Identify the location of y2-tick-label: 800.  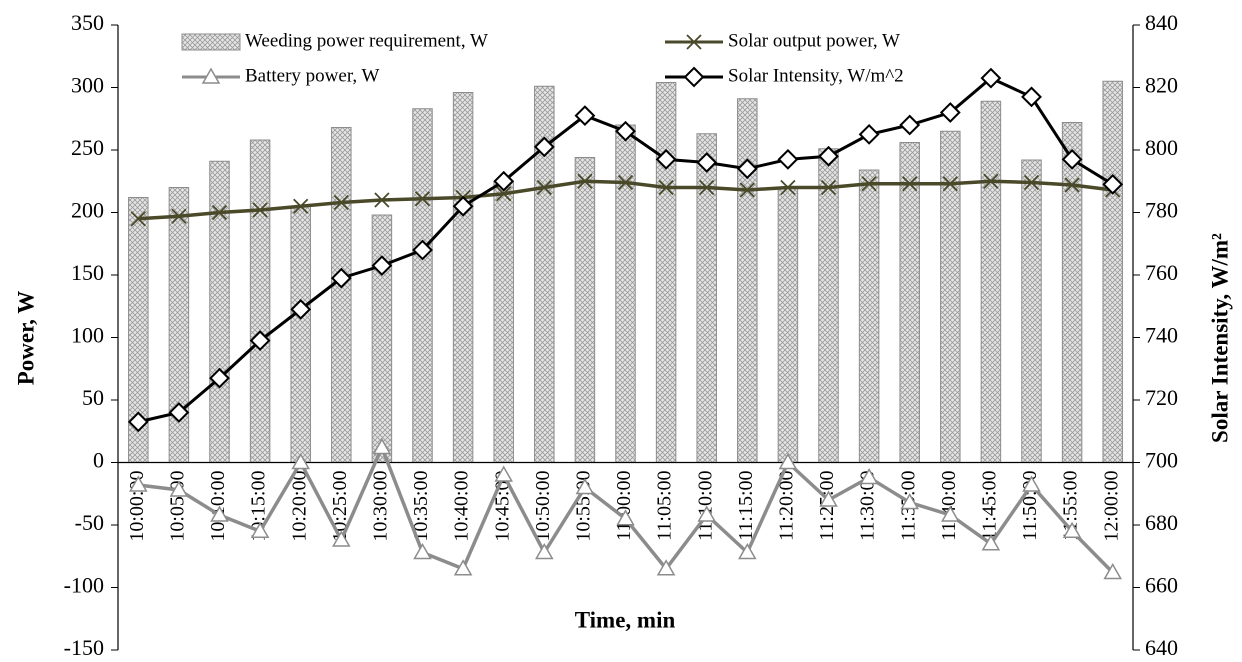
(1161, 147).